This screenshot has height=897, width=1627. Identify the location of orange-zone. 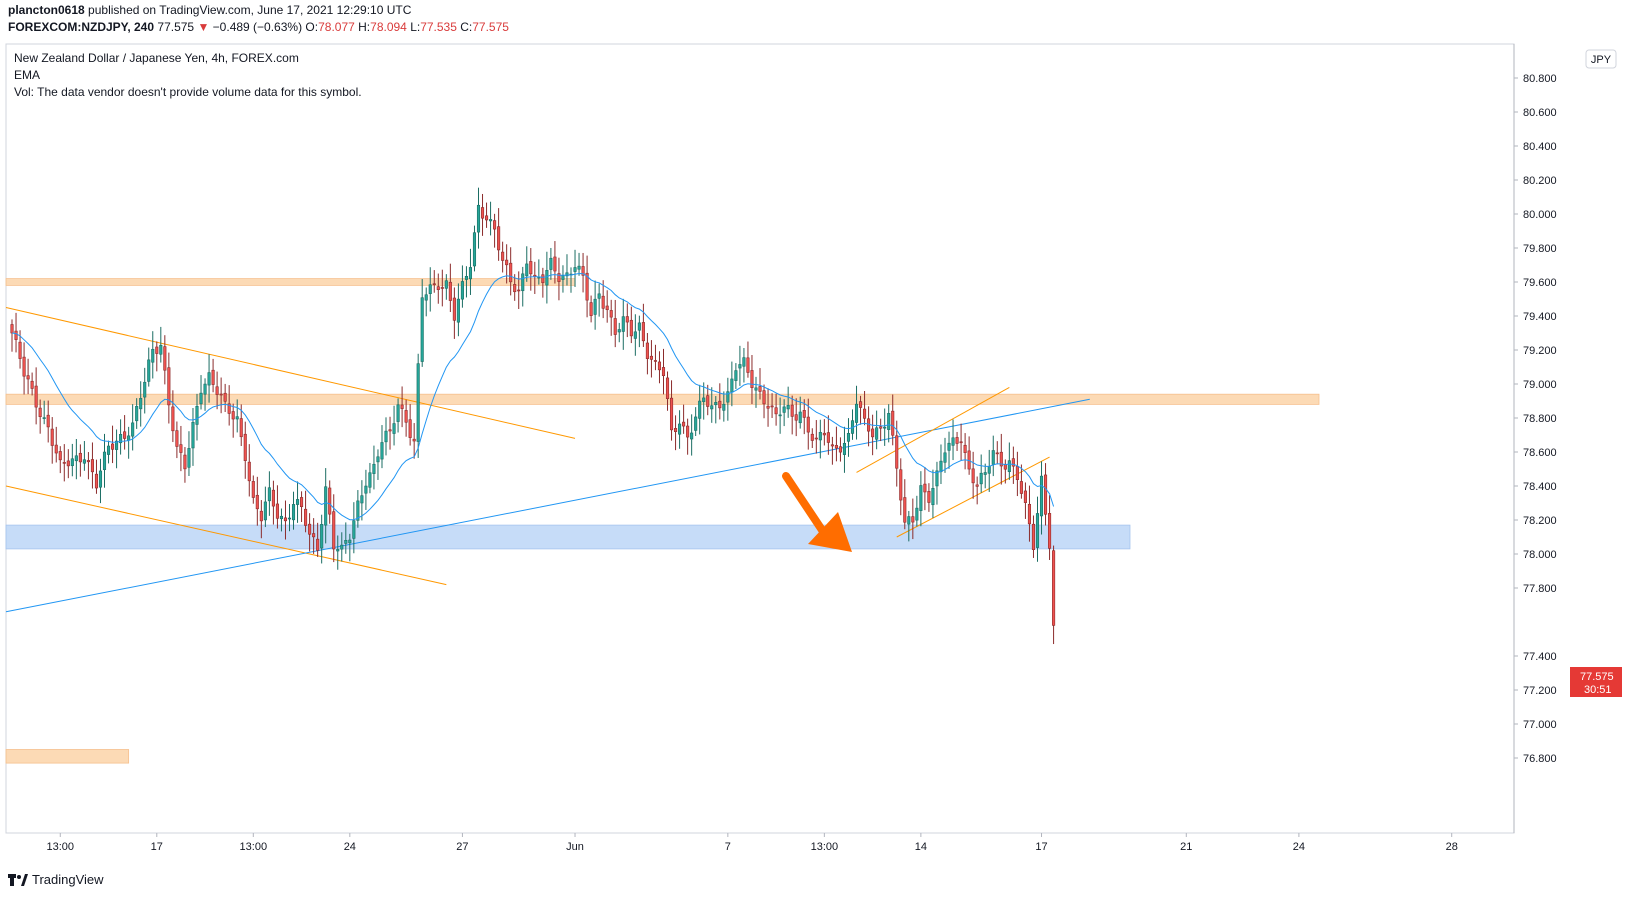
(67, 756).